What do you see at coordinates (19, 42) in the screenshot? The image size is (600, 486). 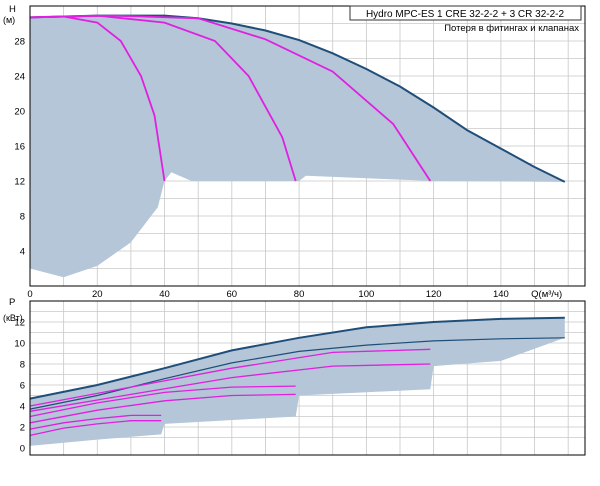 I see `y-tick-label: 28` at bounding box center [19, 42].